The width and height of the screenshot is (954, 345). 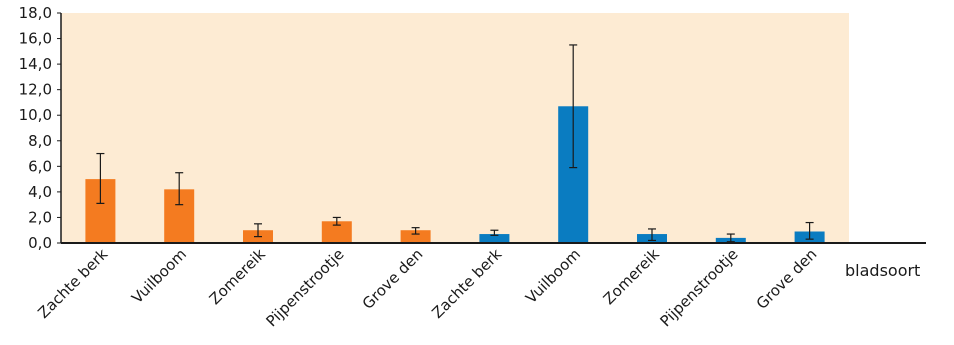 What do you see at coordinates (40, 166) in the screenshot?
I see `y-tick-label: 6,0` at bounding box center [40, 166].